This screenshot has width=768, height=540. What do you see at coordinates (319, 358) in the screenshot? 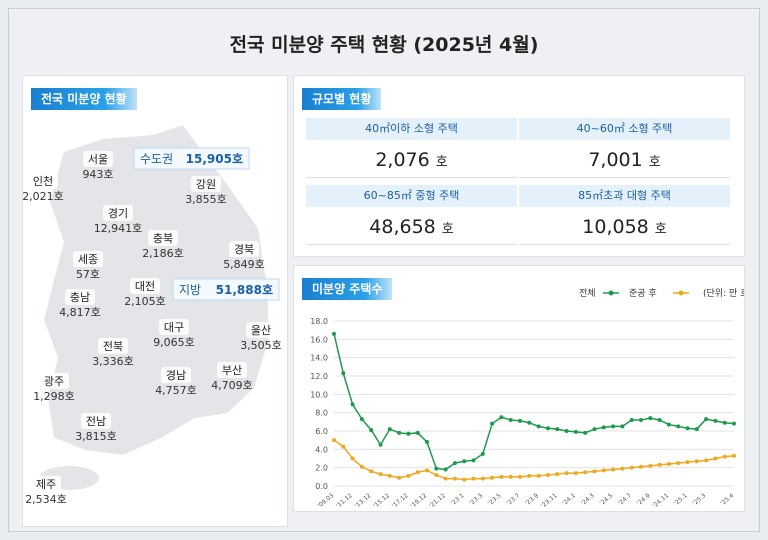
I see `y-tick-label: 14.0` at bounding box center [319, 358].